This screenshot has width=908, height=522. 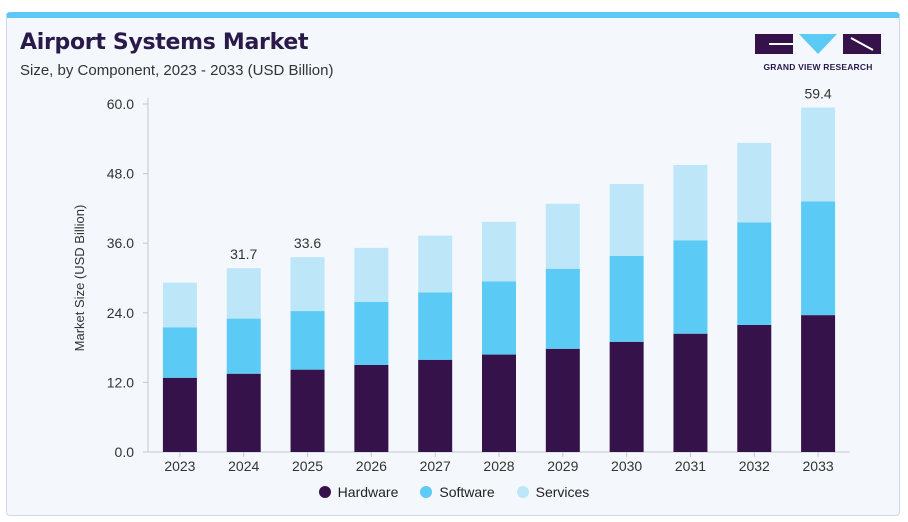 I want to click on x-tick-label: 2027, so click(x=435, y=466).